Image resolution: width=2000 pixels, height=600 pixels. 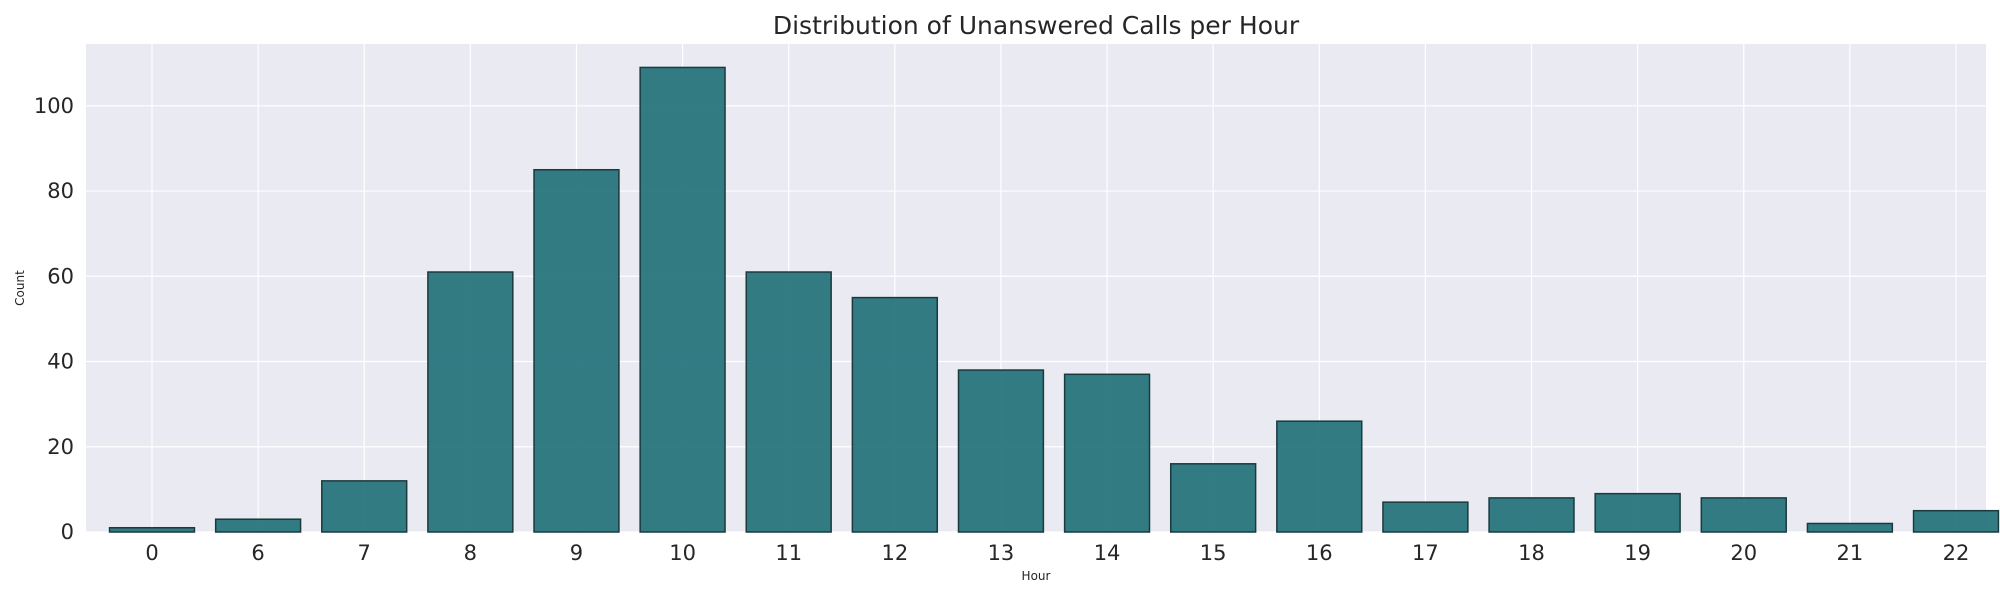 I want to click on x-tick-label: 17, so click(x=1425, y=553).